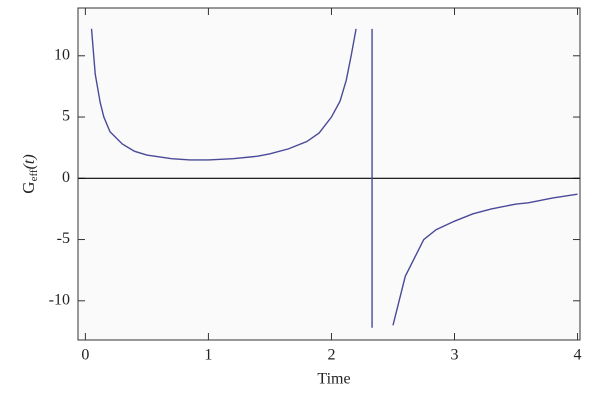 The height and width of the screenshot is (413, 600). Describe the element at coordinates (208, 355) in the screenshot. I see `x-tick-label: 1` at that location.